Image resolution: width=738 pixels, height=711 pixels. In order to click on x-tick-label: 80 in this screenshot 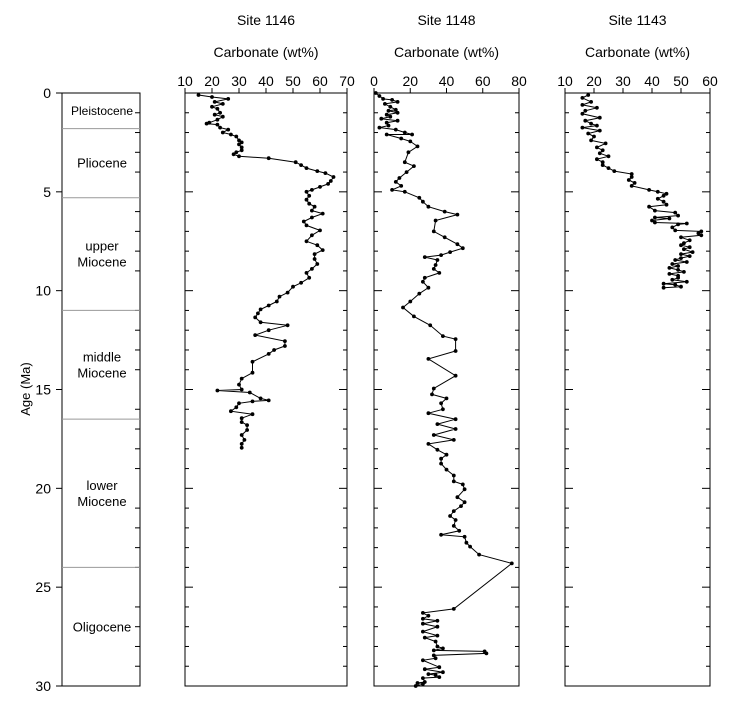, I will do `click(519, 81)`.